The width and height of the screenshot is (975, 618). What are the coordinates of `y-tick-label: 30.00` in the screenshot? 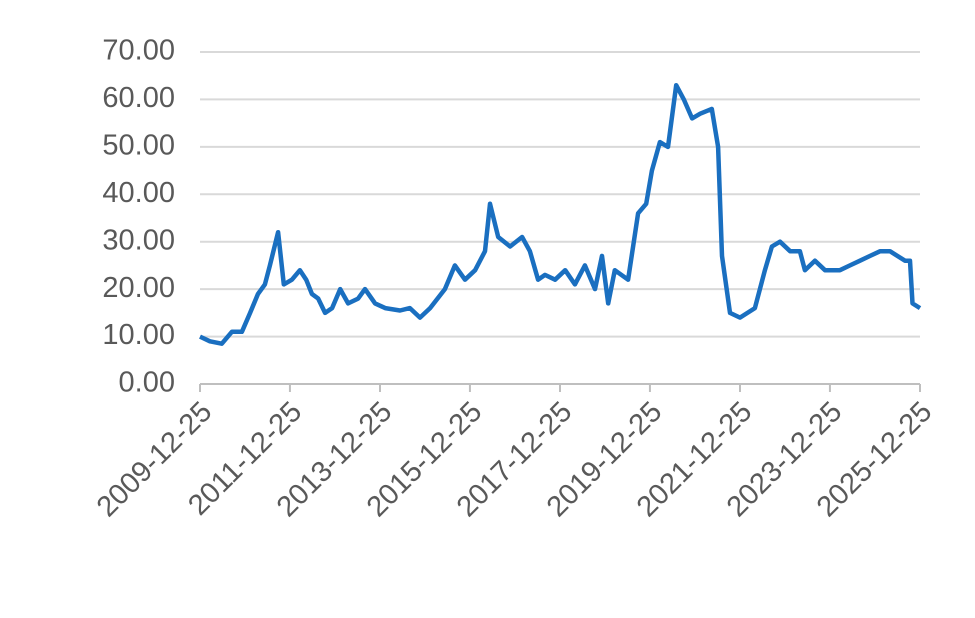 It's located at (138, 240).